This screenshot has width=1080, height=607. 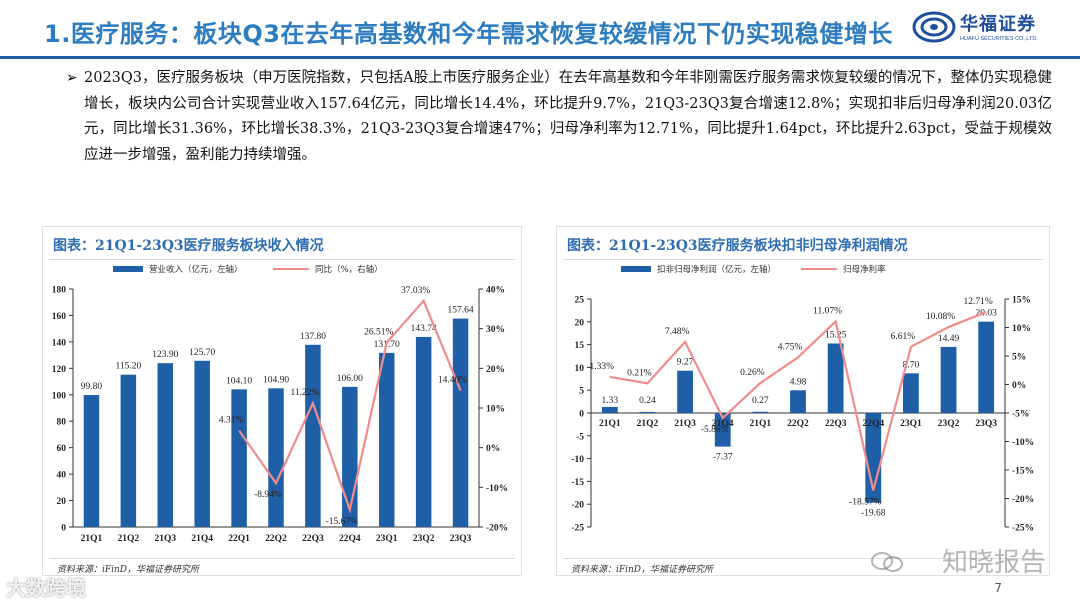 What do you see at coordinates (1021, 301) in the screenshot?
I see `right-axis-tick-label: 15%` at bounding box center [1021, 301].